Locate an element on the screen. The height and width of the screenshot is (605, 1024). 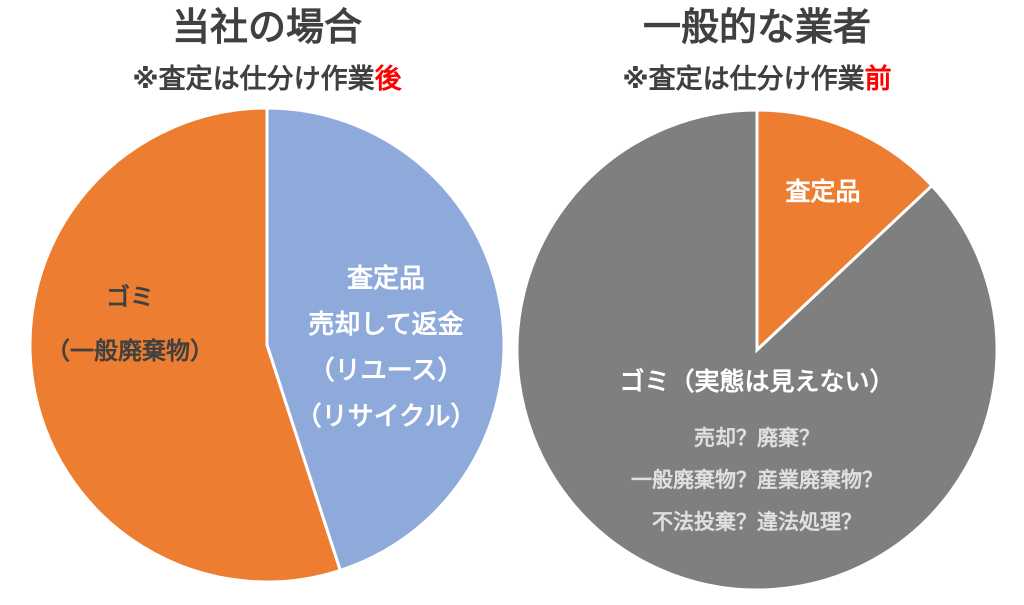
right-assessed-label: 査定品 is located at coordinates (822, 191).